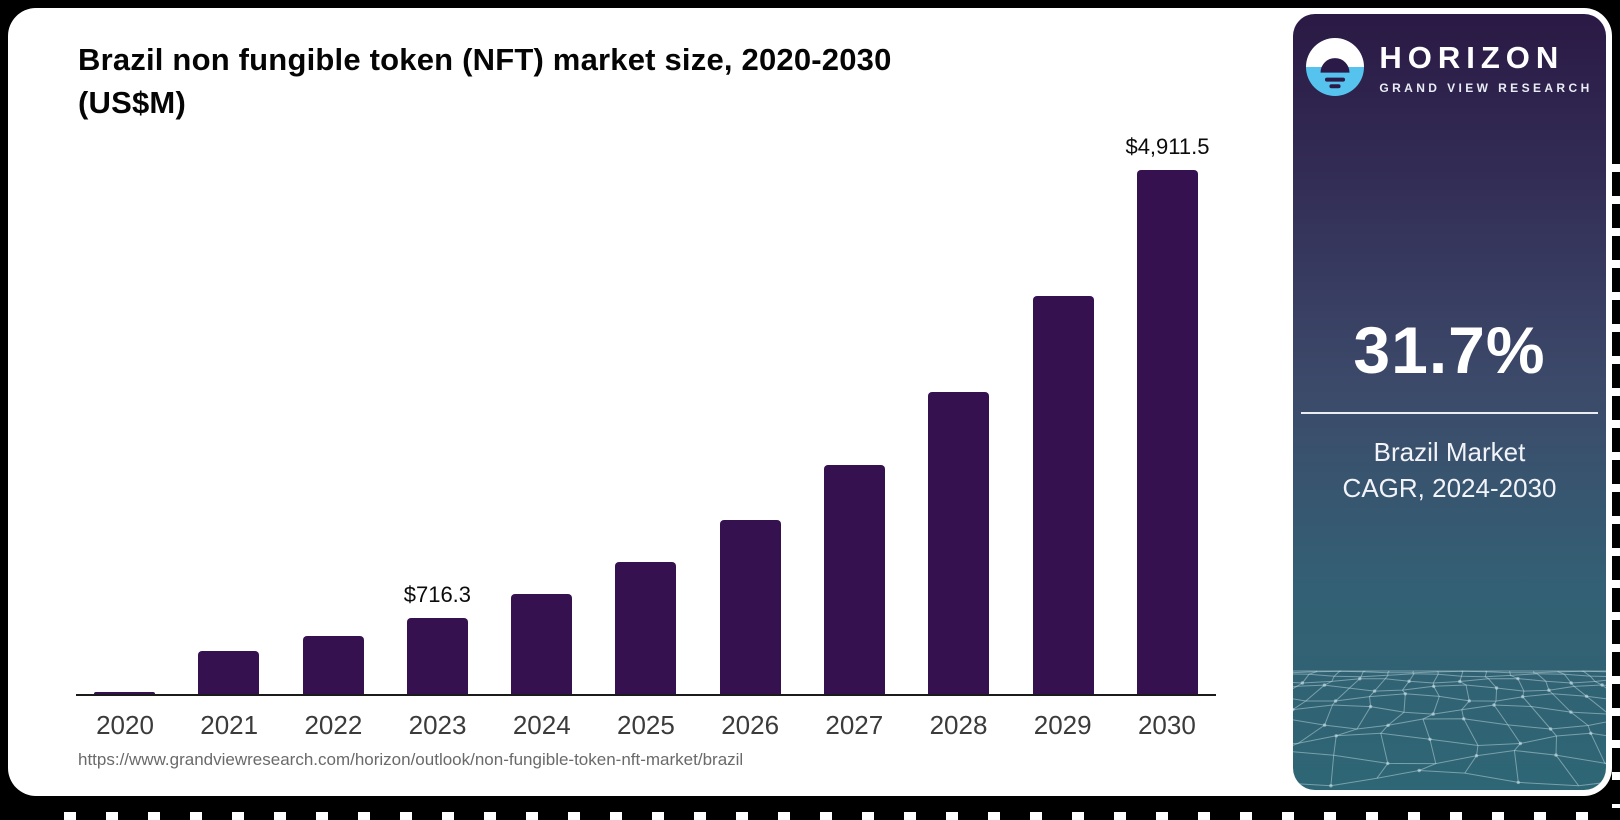 The width and height of the screenshot is (1620, 820). I want to click on bar-column-2029, so click(1063, 416).